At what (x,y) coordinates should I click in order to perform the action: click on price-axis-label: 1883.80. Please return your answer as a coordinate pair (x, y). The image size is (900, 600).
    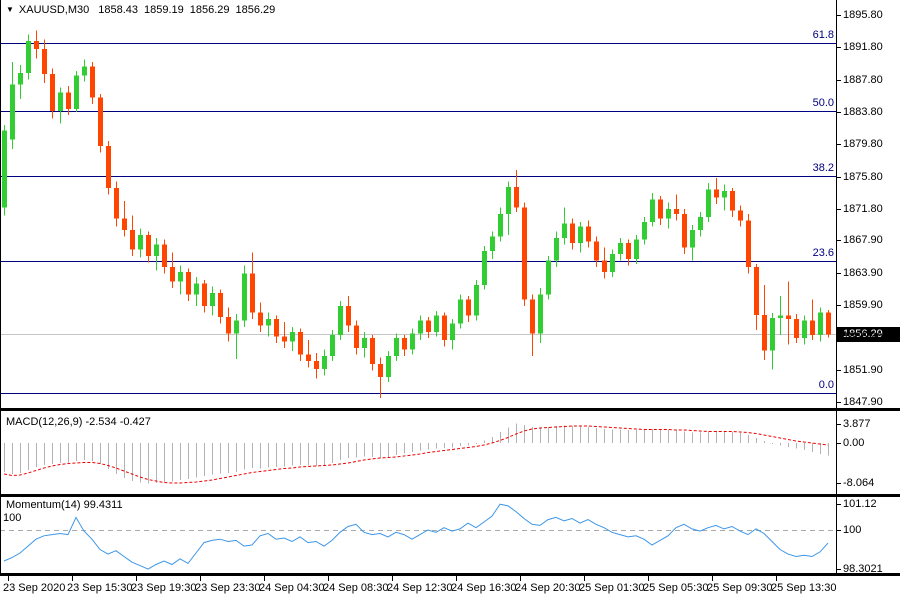
    Looking at the image, I should click on (863, 112).